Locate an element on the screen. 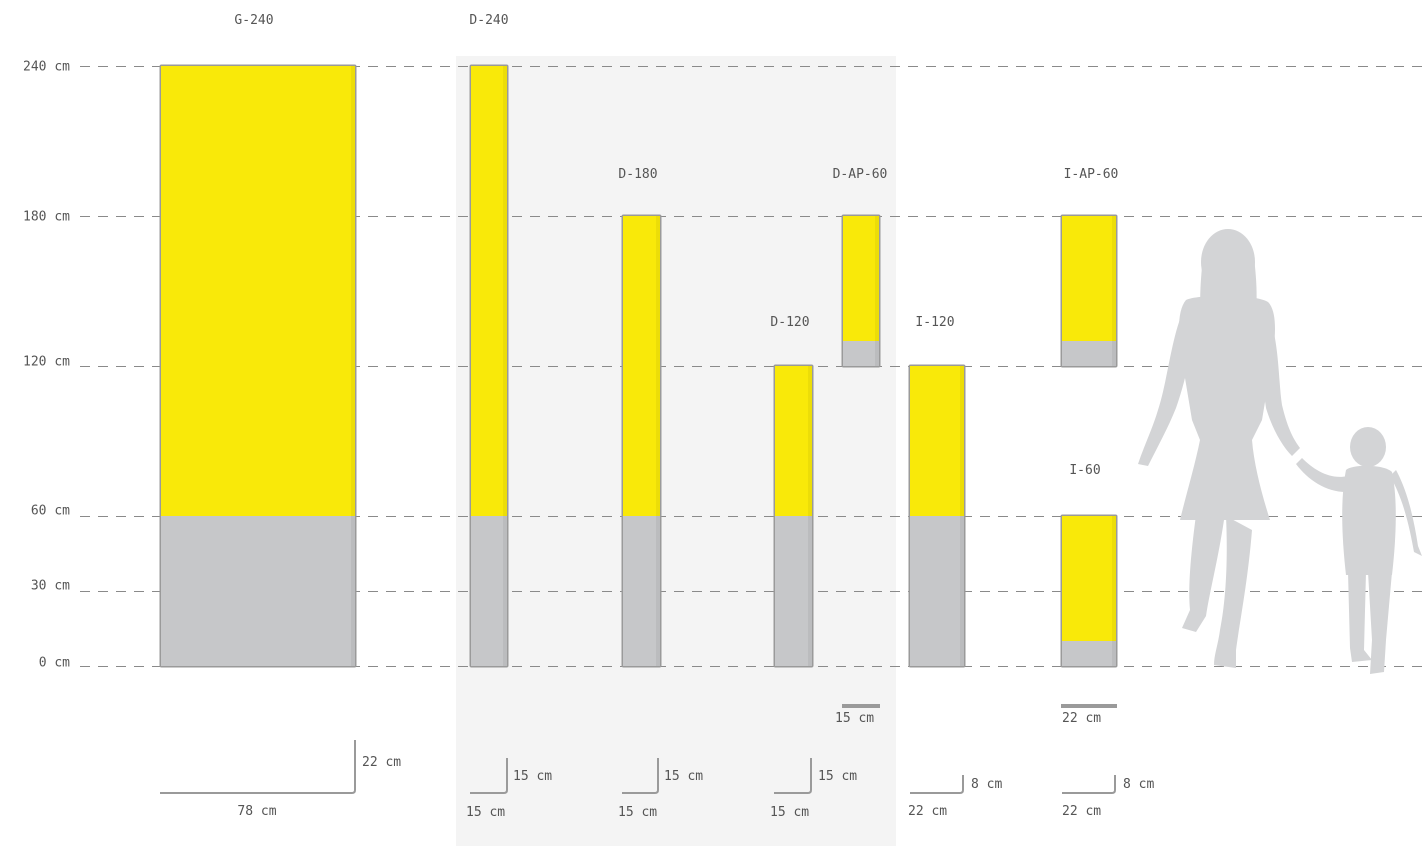 The image size is (1426, 851). width-marker-d-ap-60: 15 cm is located at coordinates (857, 715).